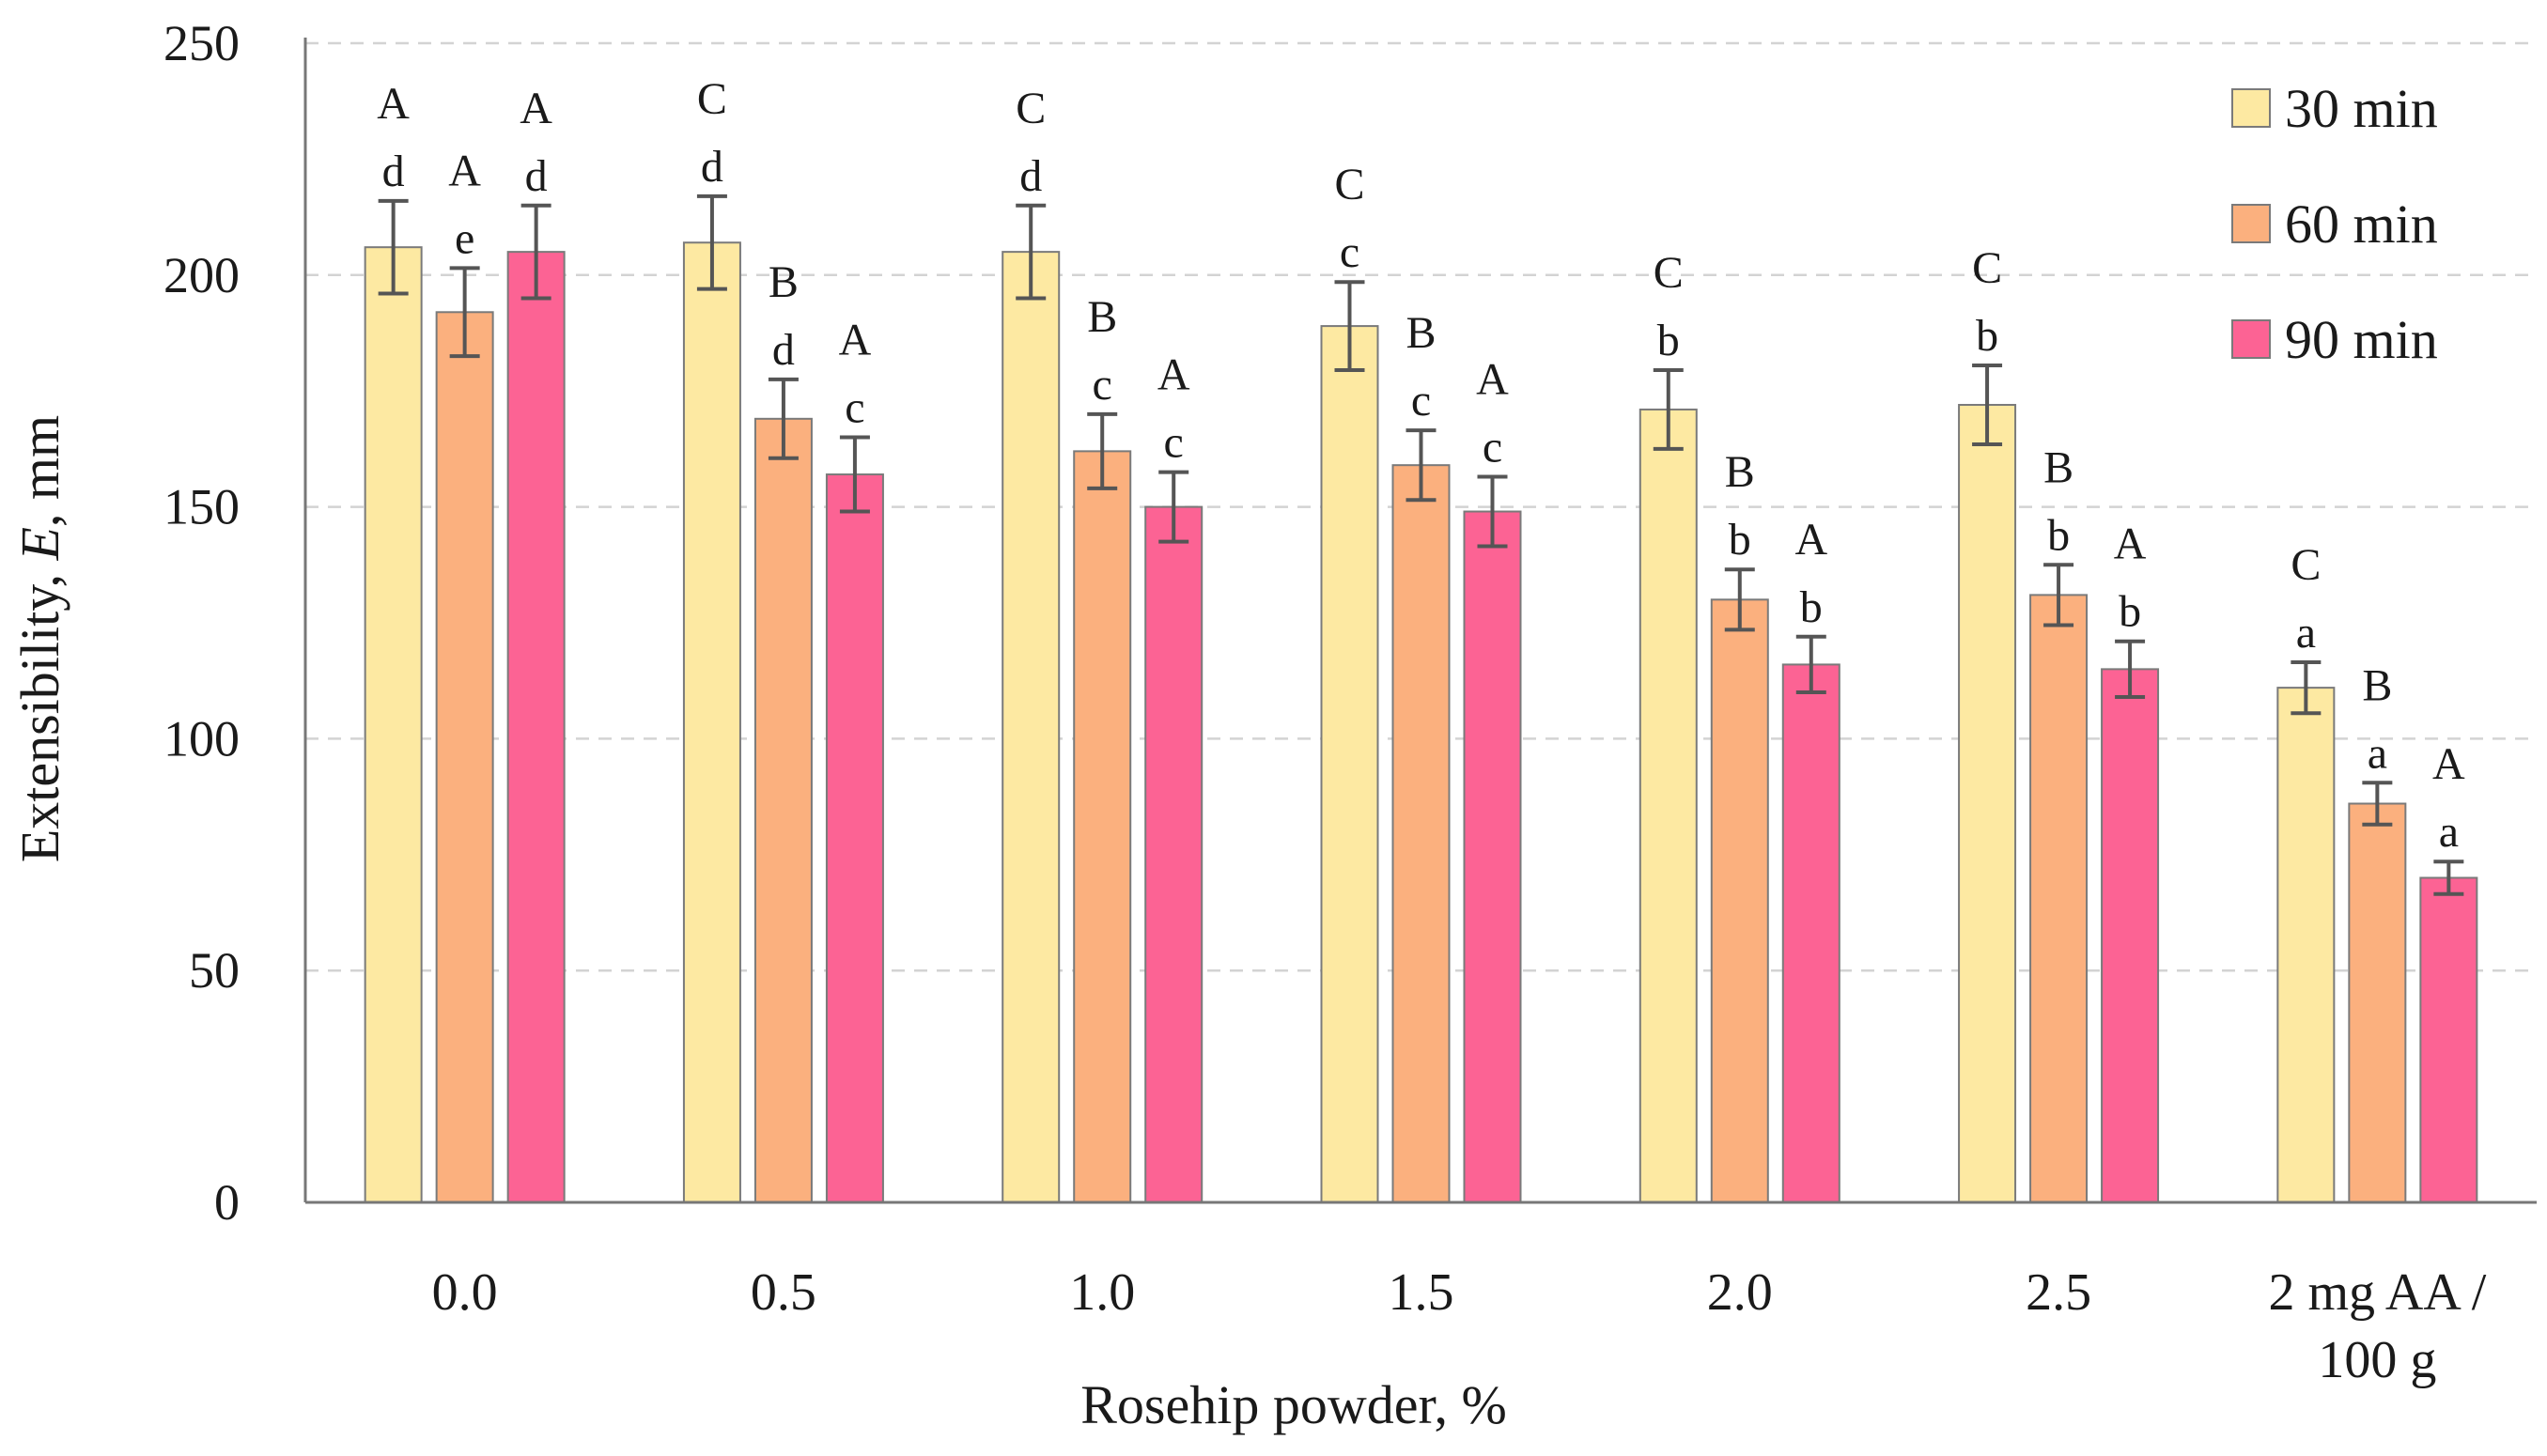 This screenshot has height=1456, width=2547. What do you see at coordinates (2361, 224) in the screenshot?
I see `legend-label: 60 min` at bounding box center [2361, 224].